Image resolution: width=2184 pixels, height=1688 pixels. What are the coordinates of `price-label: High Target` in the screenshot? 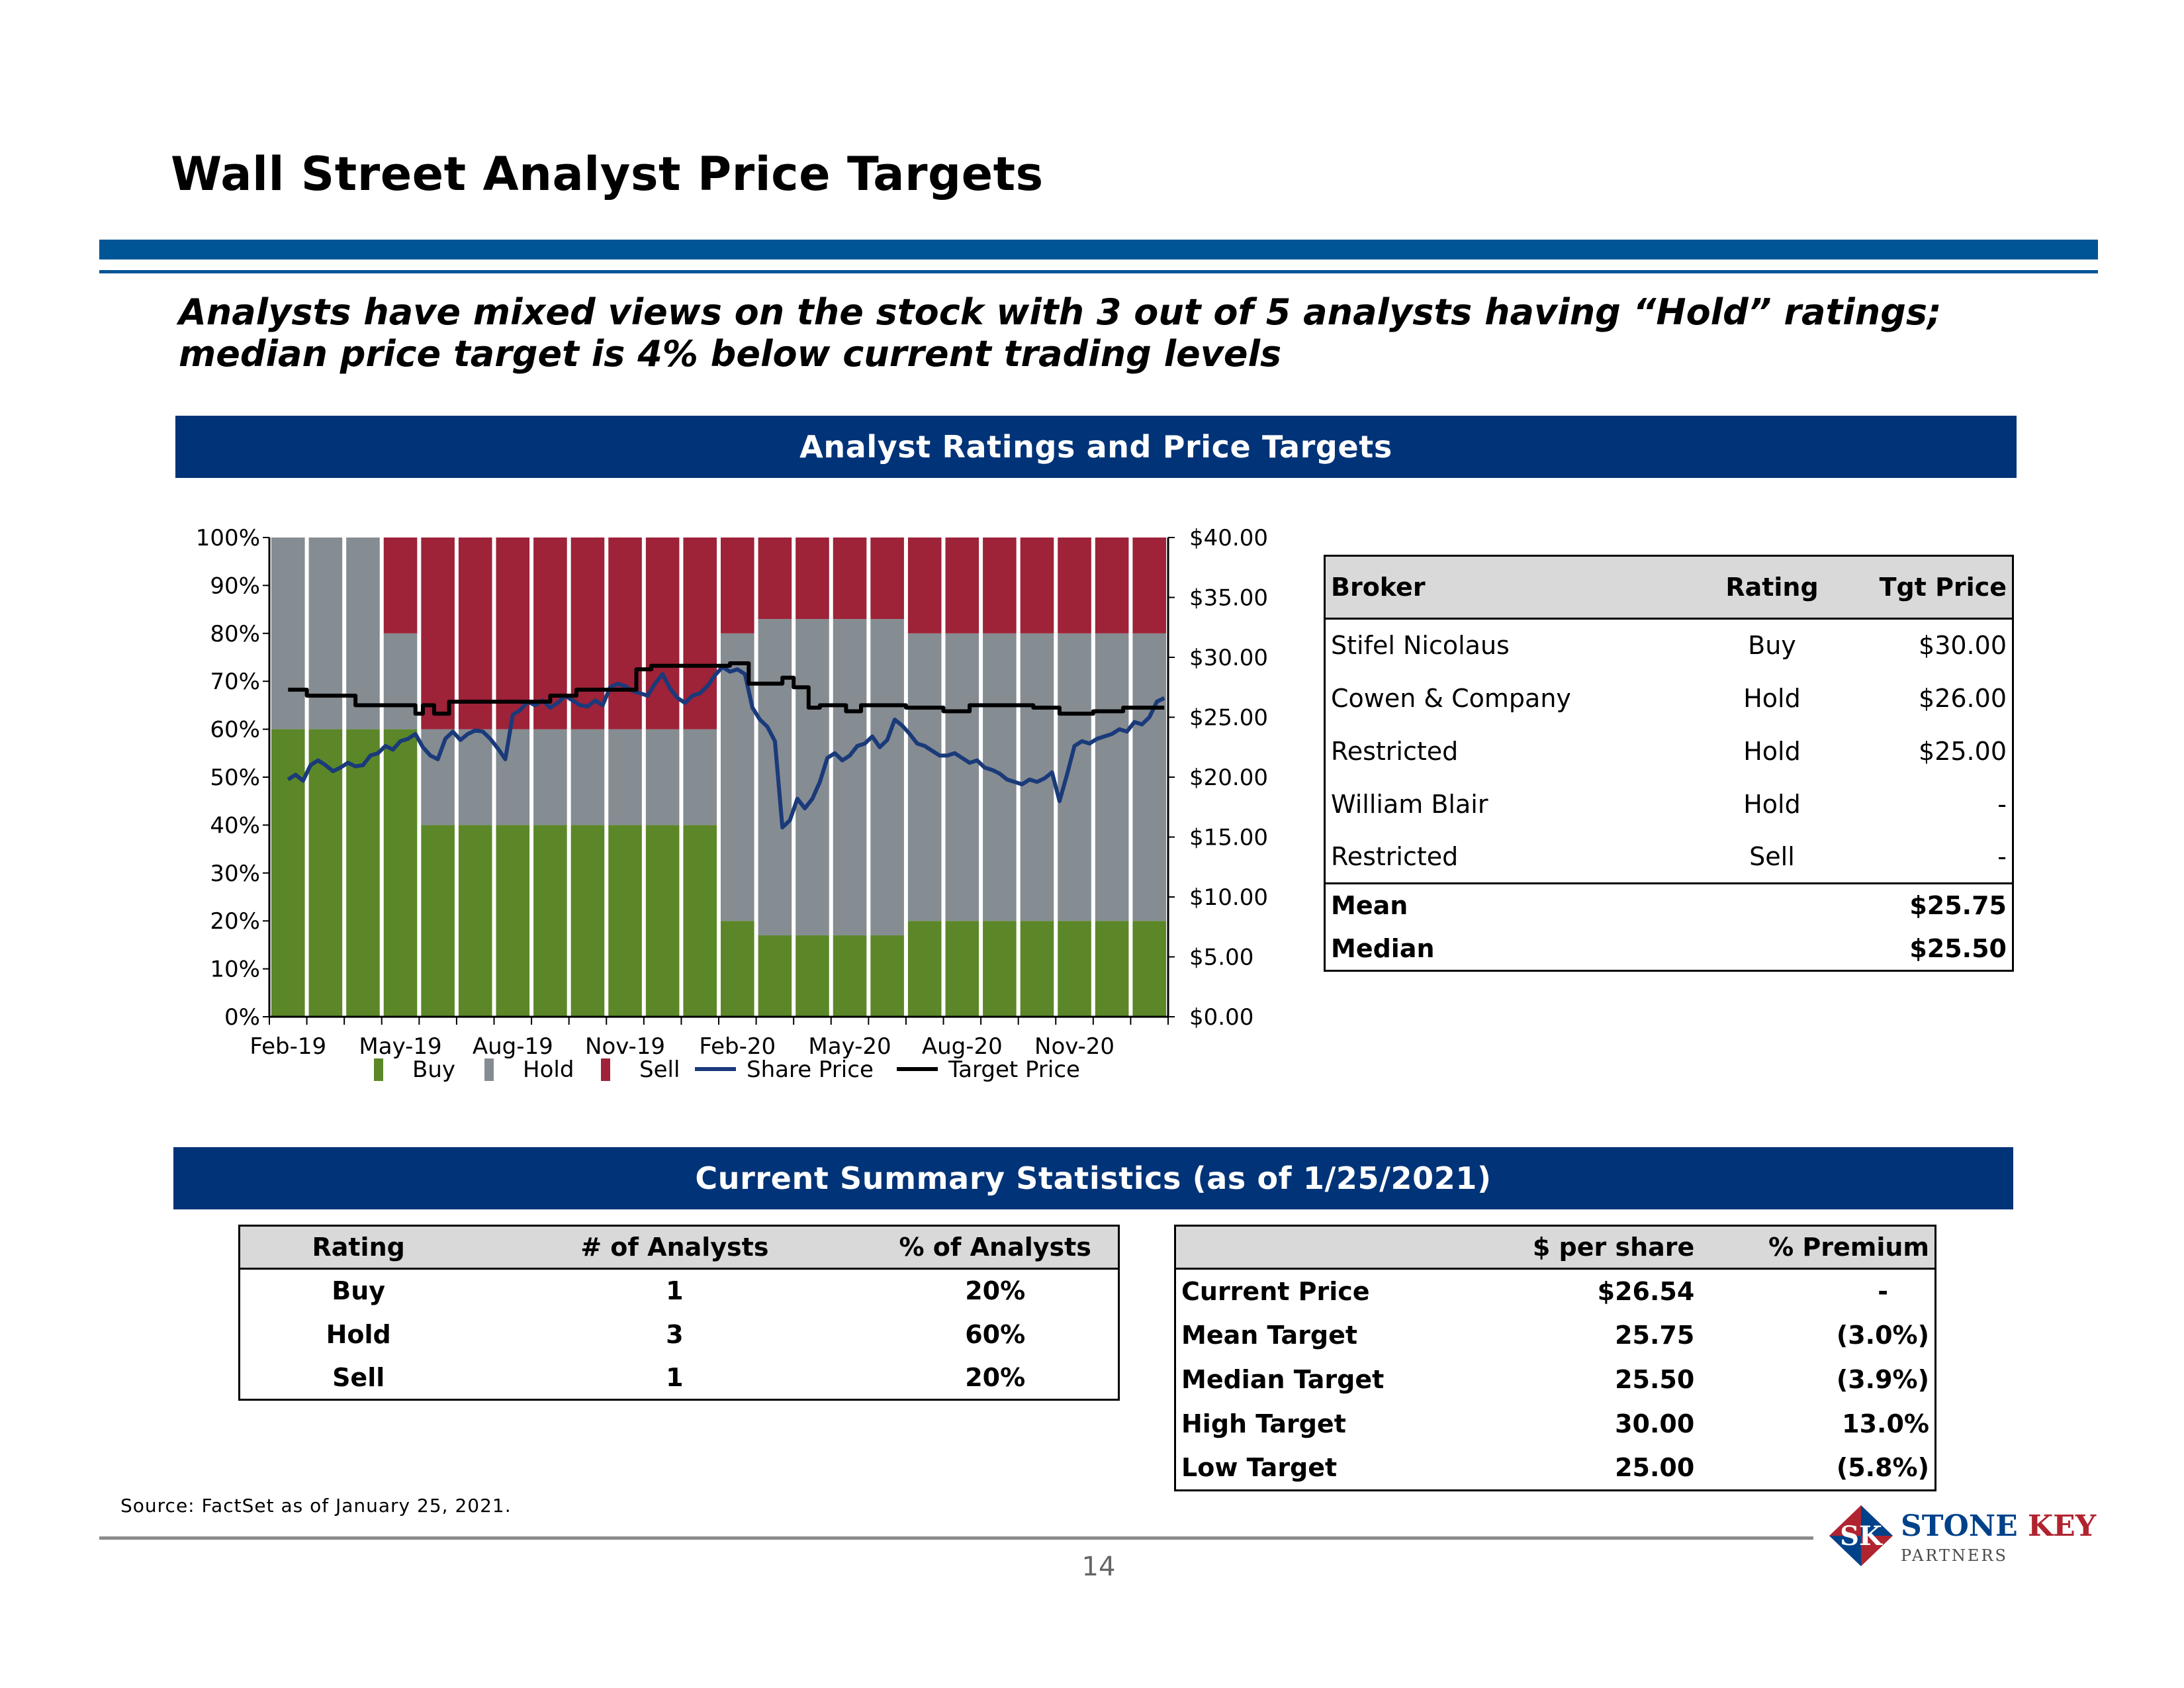 It's located at (1263, 1423).